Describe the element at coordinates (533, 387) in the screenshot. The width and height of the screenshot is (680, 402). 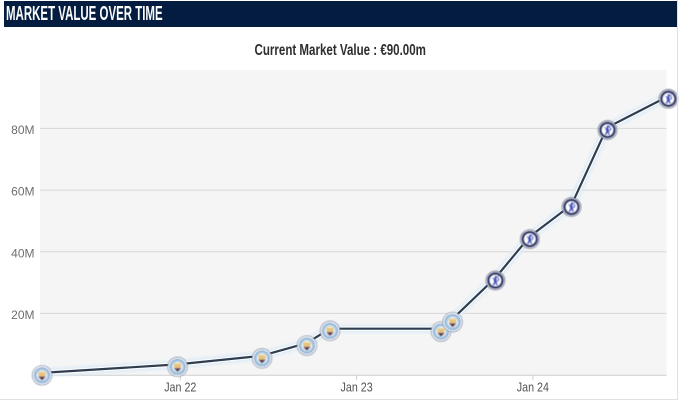
I see `svg-text: Jan 24` at that location.